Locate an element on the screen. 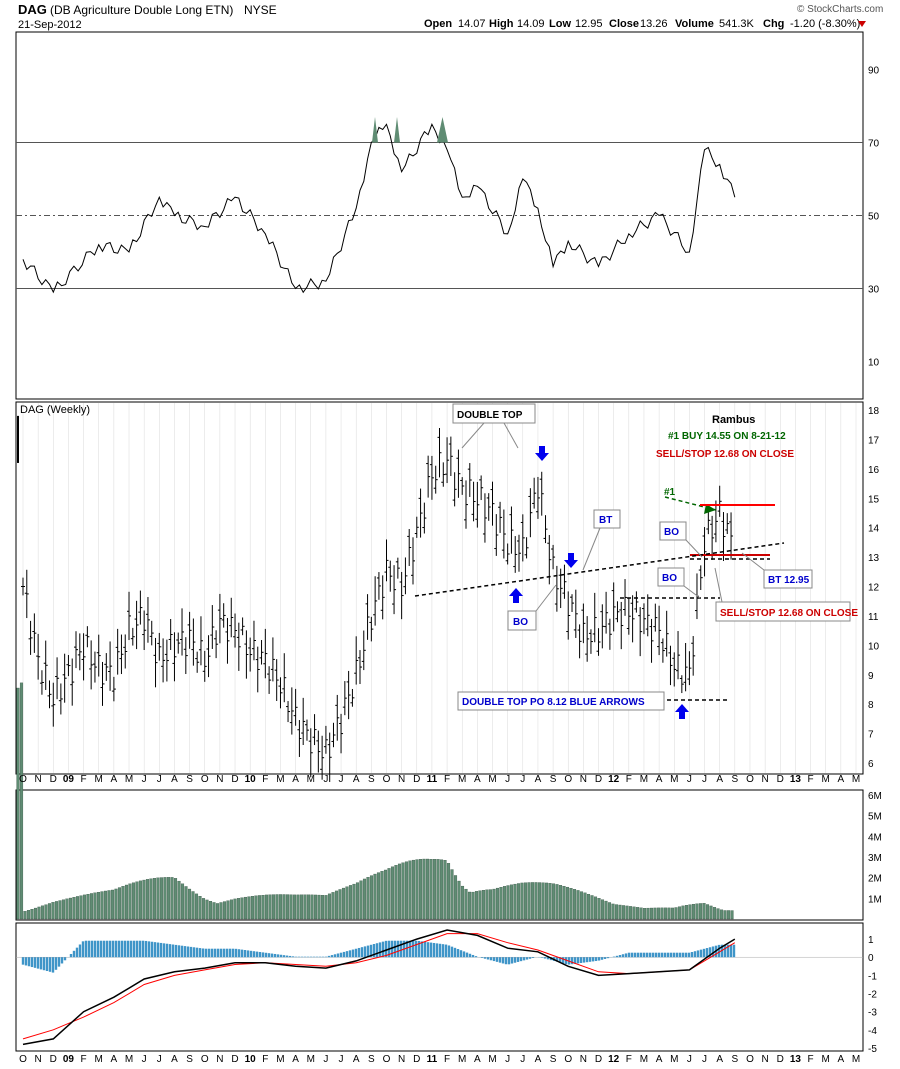 This screenshot has width=900, height=1069. x-tick-label: S is located at coordinates (189, 779).